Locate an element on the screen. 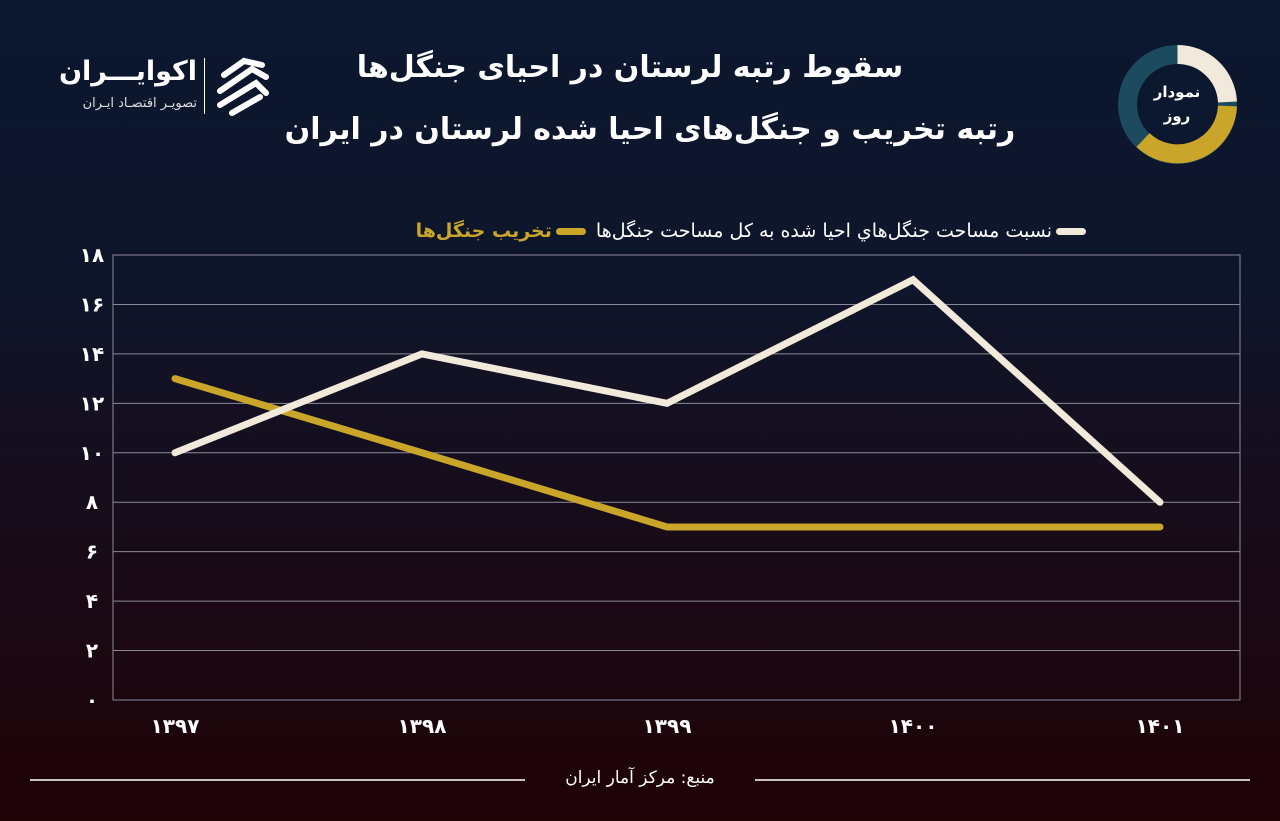  y-tick-label: ۱۸ is located at coordinates (92, 255).